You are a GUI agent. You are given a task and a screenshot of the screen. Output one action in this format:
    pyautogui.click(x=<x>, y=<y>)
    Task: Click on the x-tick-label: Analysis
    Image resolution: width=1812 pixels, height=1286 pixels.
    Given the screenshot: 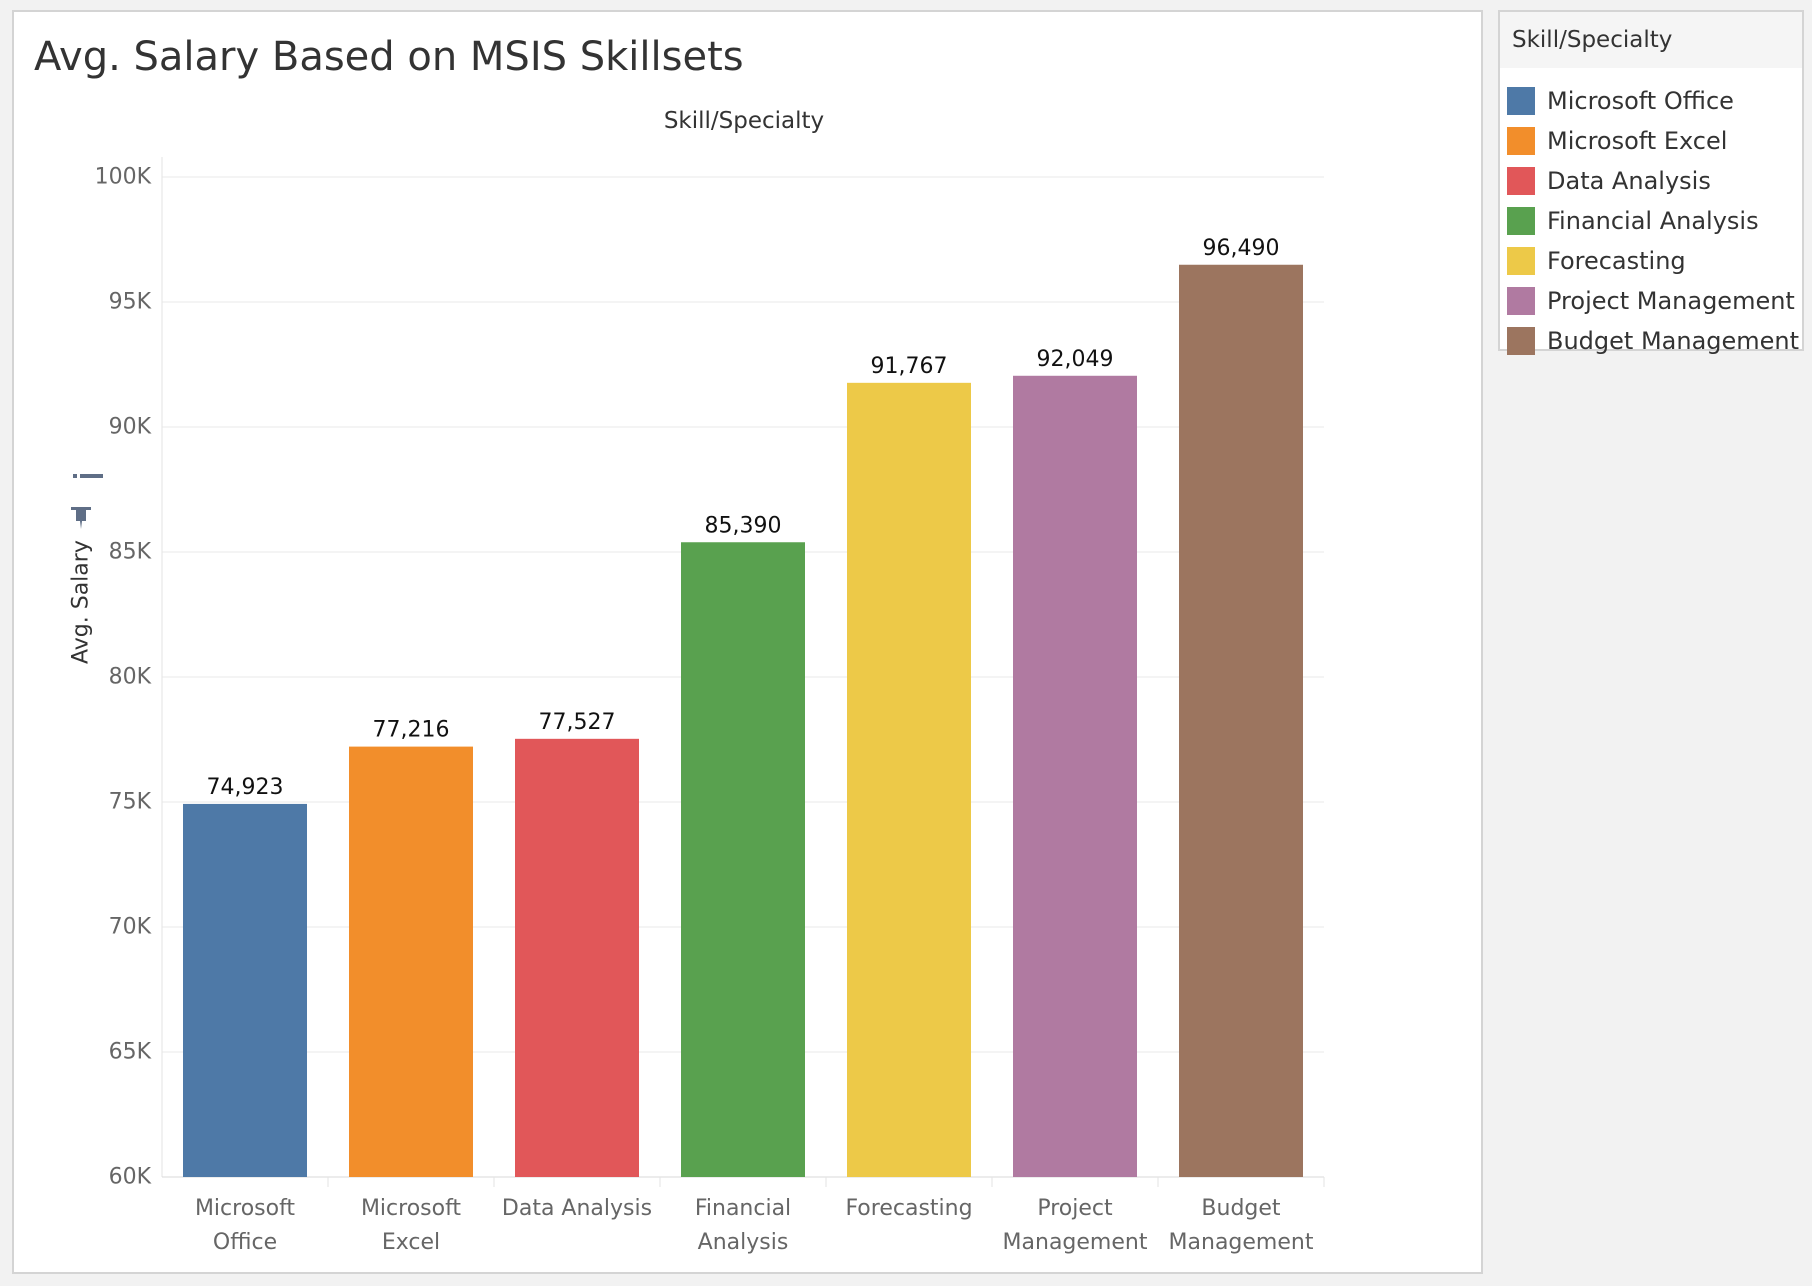 What is the action you would take?
    pyautogui.click(x=743, y=1242)
    